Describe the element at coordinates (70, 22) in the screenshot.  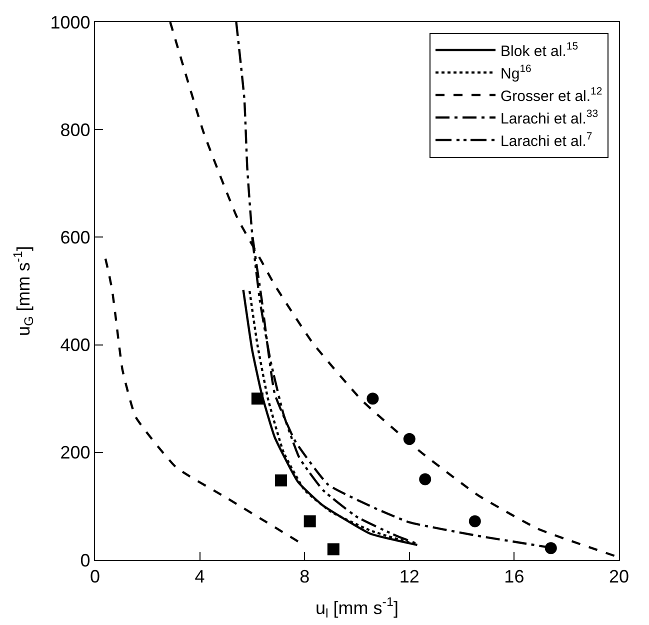
I see `y-tick-label: 1000` at that location.